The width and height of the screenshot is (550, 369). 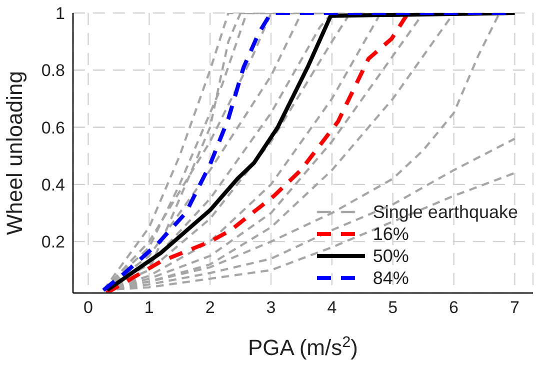 What do you see at coordinates (445, 212) in the screenshot?
I see `legend-label: Single earthquake` at bounding box center [445, 212].